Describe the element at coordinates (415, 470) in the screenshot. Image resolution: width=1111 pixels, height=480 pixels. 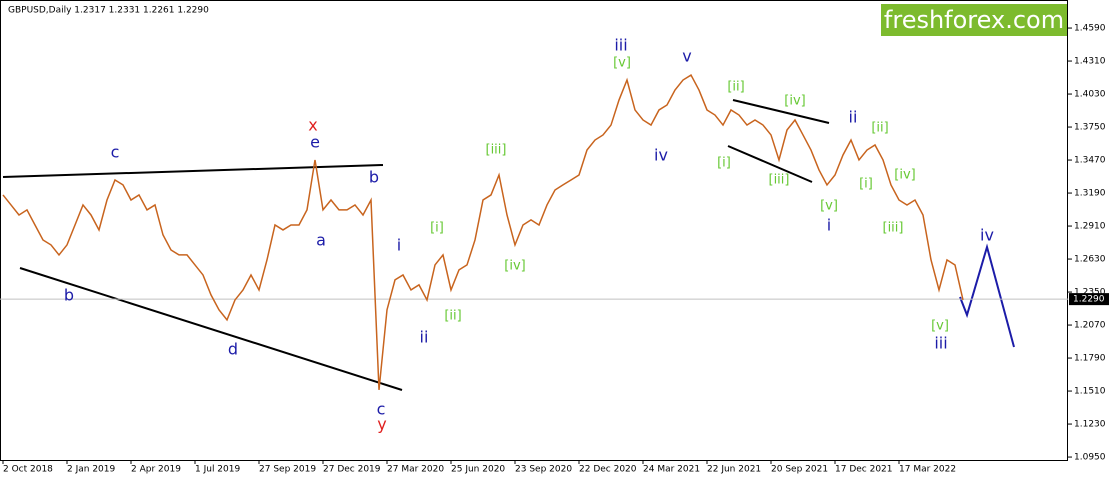
I see `x-tick-label: 27 Mar 2020` at that location.